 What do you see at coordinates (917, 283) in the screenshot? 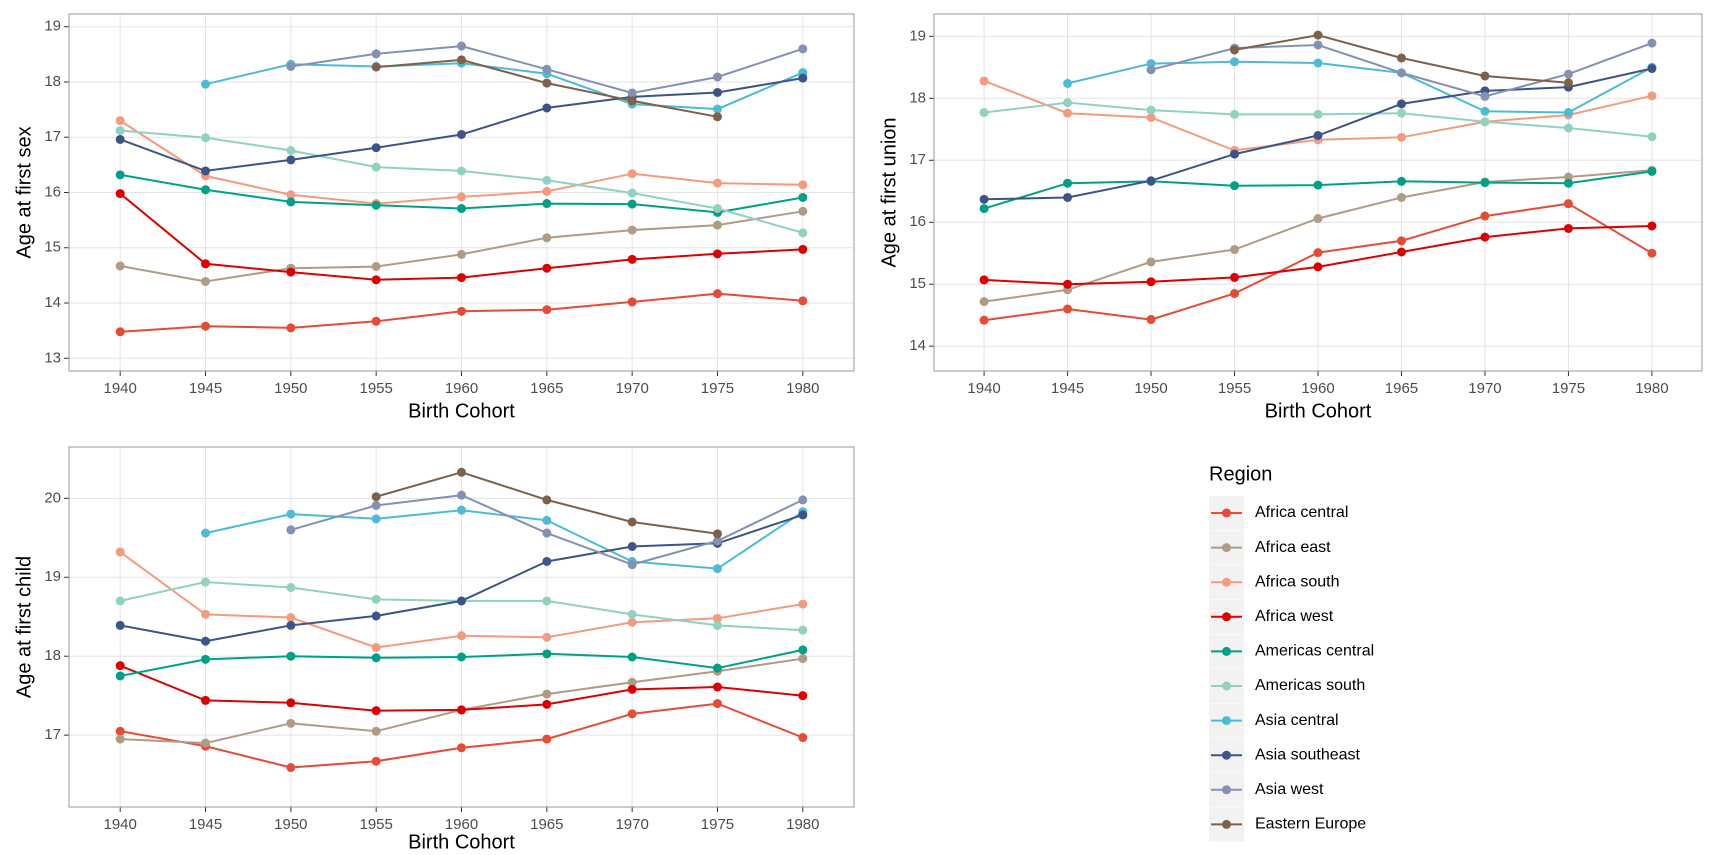
I see `y-tick-label: 15` at bounding box center [917, 283].